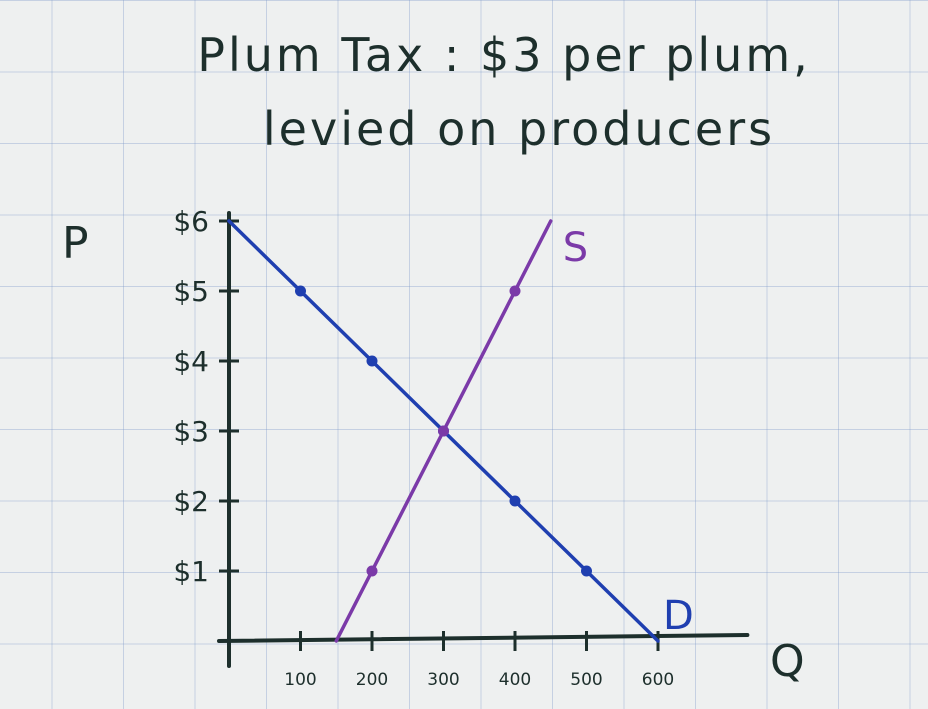 The image size is (928, 709). I want to click on x-tick-label: 500, so click(586, 680).